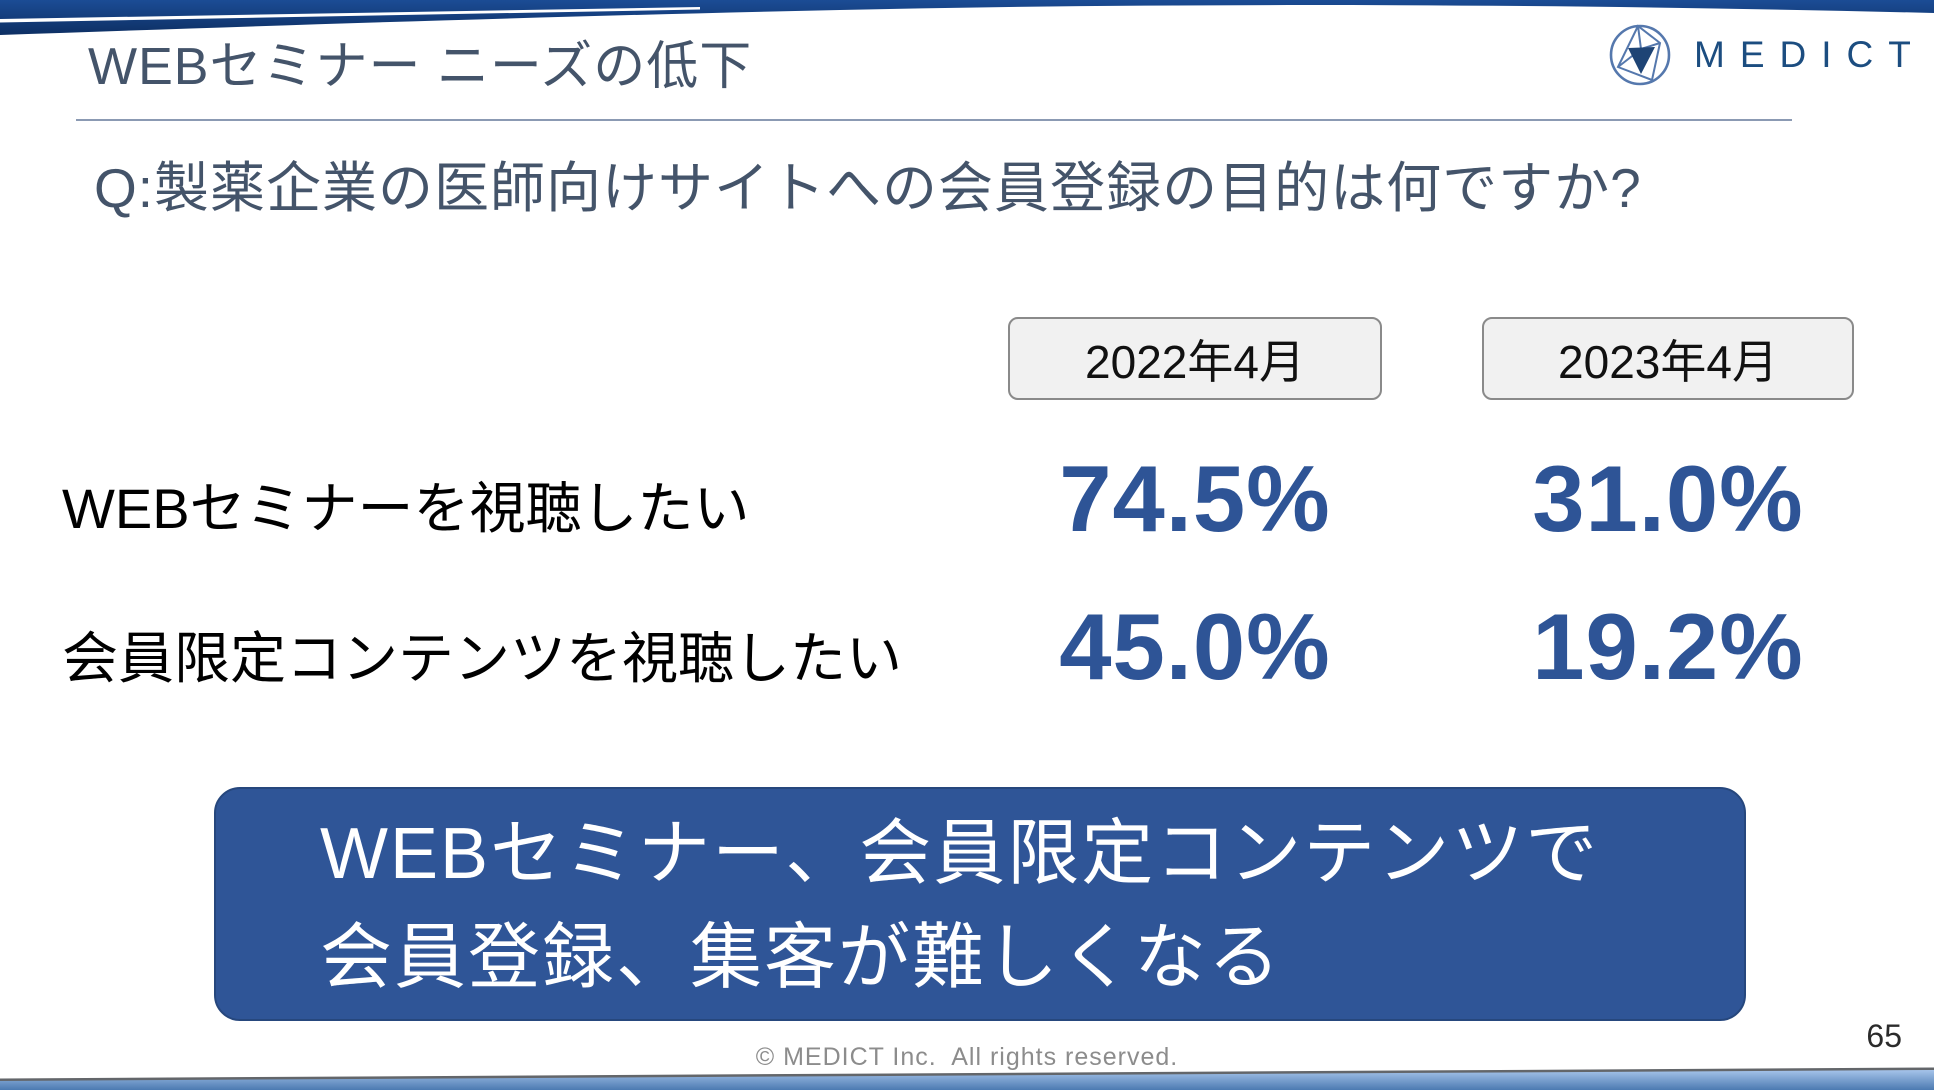 The image size is (1934, 1090). I want to click on medict-logo-text: MEDICT, so click(1810, 54).